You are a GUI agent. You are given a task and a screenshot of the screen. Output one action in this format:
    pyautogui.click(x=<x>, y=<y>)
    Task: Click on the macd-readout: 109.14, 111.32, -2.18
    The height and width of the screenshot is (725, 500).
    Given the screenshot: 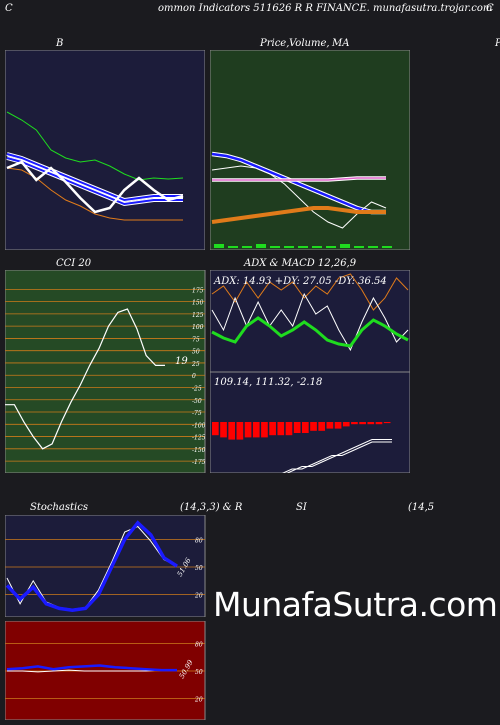 What is the action you would take?
    pyautogui.click(x=268, y=382)
    